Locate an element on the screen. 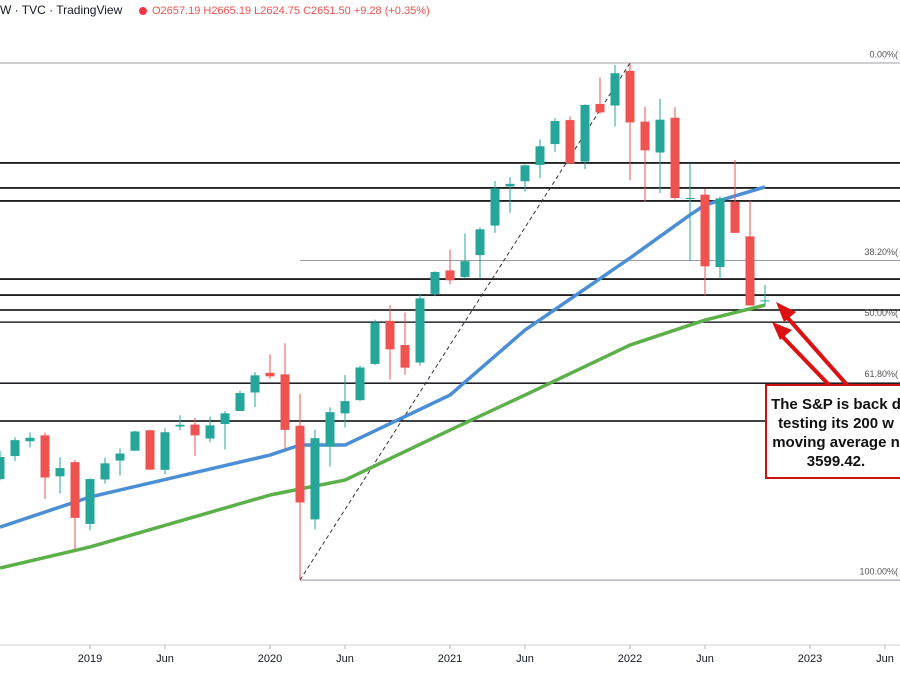 Image resolution: width=900 pixels, height=674 pixels. x-tick-label: 2019 is located at coordinates (90, 659).